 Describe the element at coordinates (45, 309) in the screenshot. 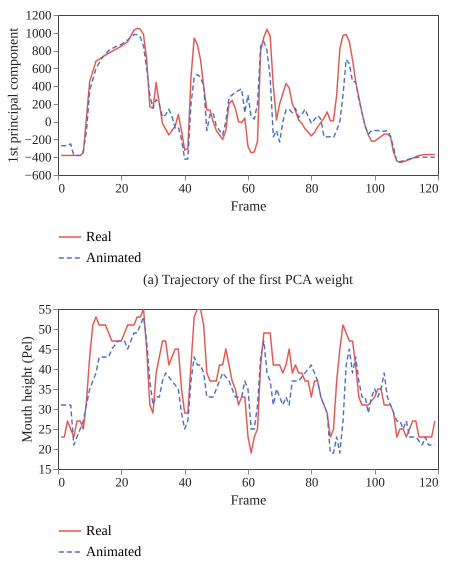

I see `y-tick-label: 55` at that location.